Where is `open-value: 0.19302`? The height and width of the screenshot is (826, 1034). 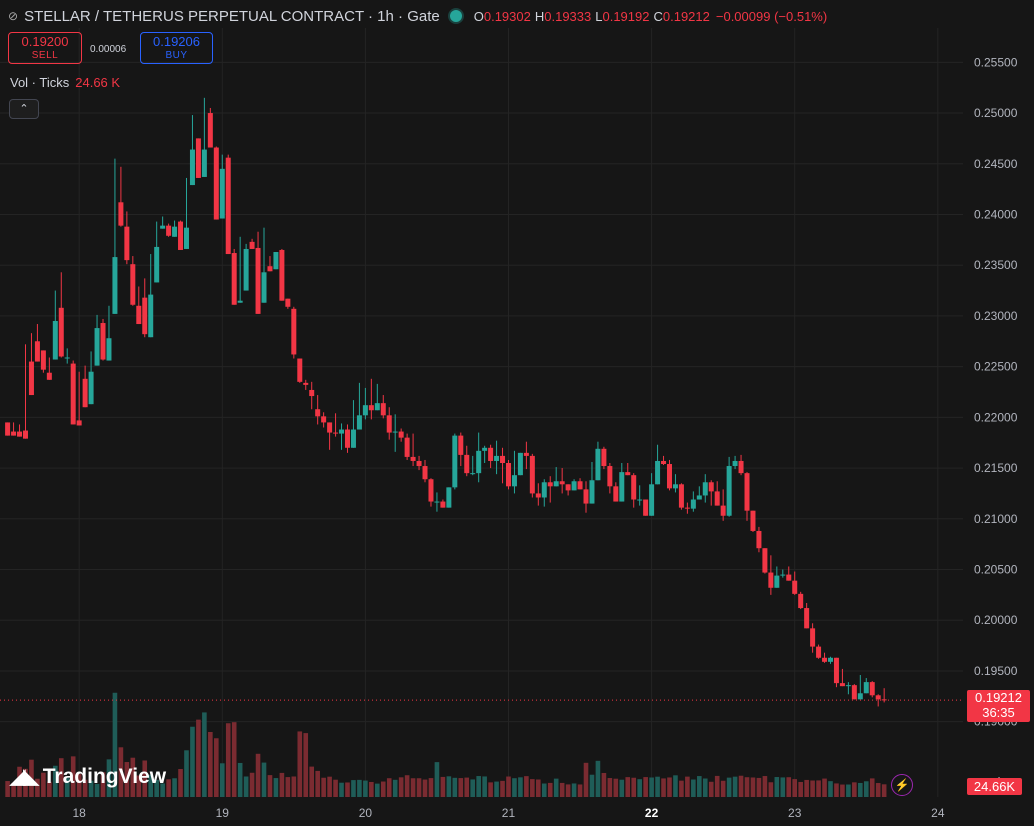 open-value: 0.19302 is located at coordinates (507, 16).